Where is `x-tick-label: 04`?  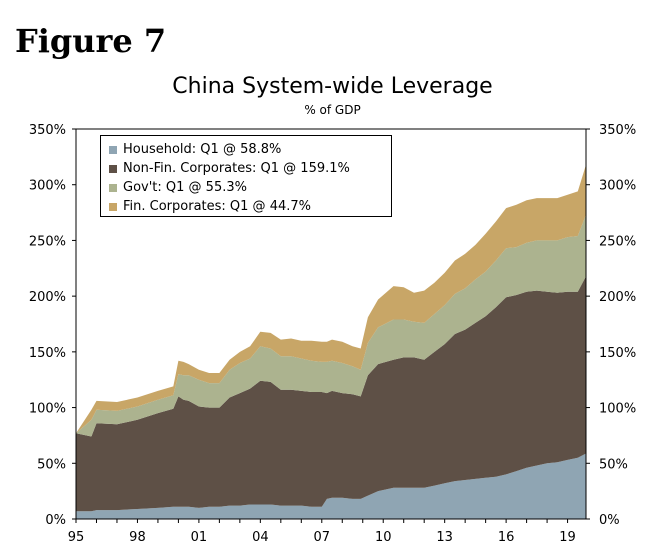 x-tick-label: 04 is located at coordinates (260, 537).